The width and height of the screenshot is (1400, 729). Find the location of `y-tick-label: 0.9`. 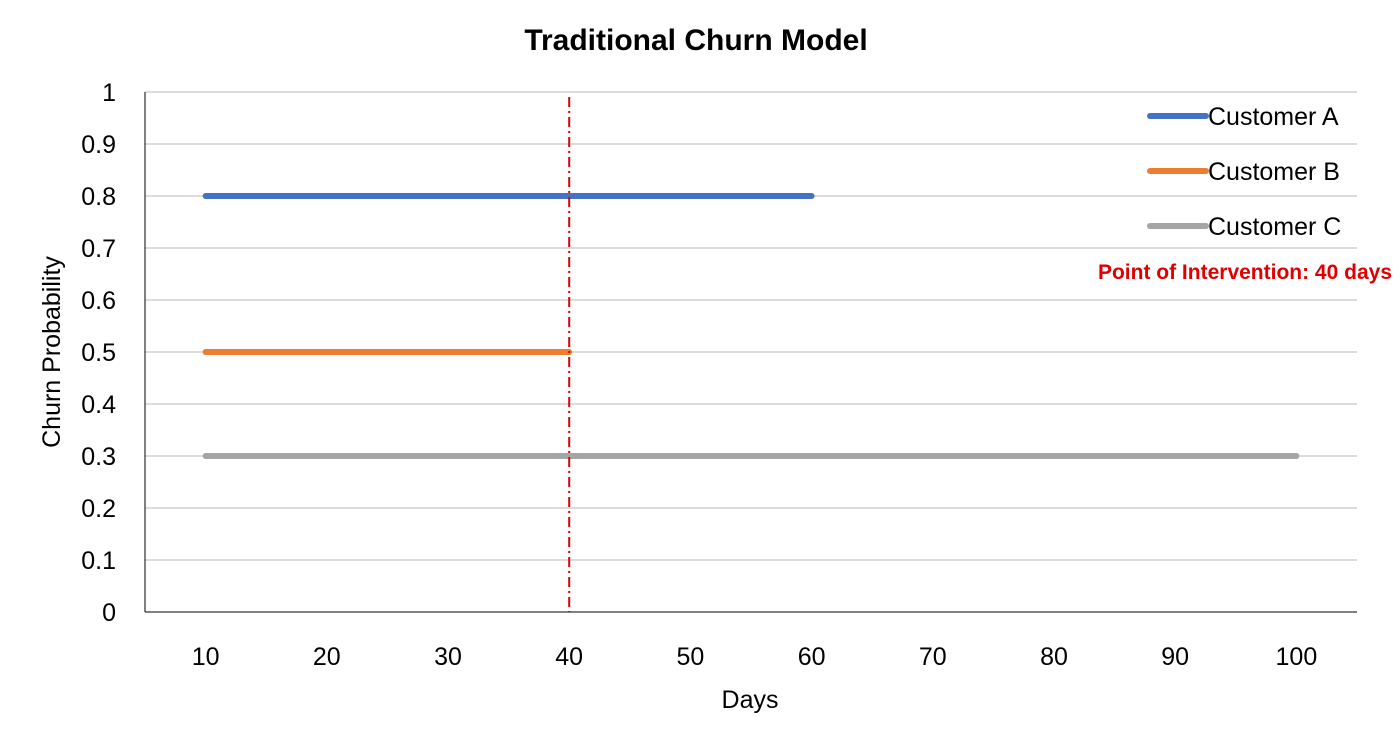

y-tick-label: 0.9 is located at coordinates (98, 145).